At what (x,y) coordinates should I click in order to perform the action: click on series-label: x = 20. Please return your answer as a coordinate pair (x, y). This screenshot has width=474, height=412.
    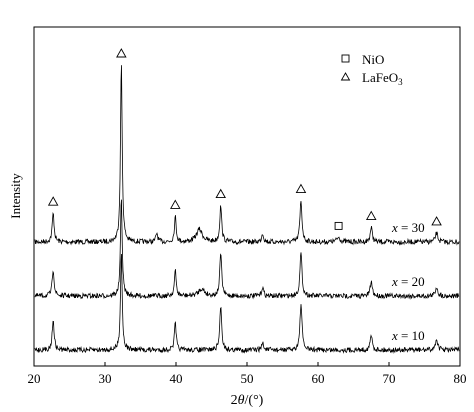
    Looking at the image, I should click on (408, 281).